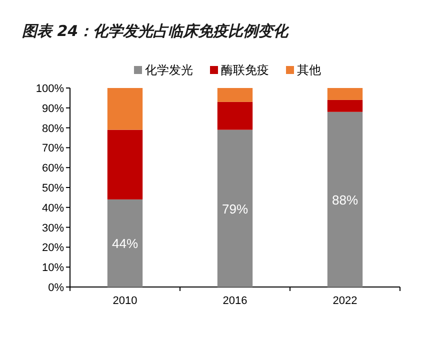 The width and height of the screenshot is (426, 349). Describe the element at coordinates (50, 89) in the screenshot. I see `y-tick-label: 100%` at that location.